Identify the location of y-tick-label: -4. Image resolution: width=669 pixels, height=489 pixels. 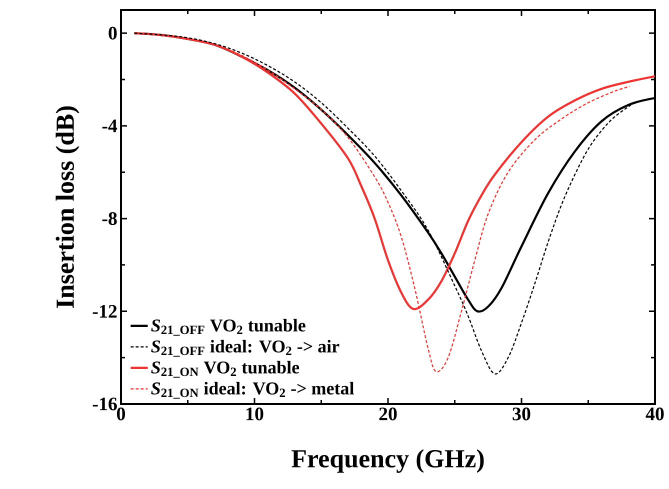
(110, 126).